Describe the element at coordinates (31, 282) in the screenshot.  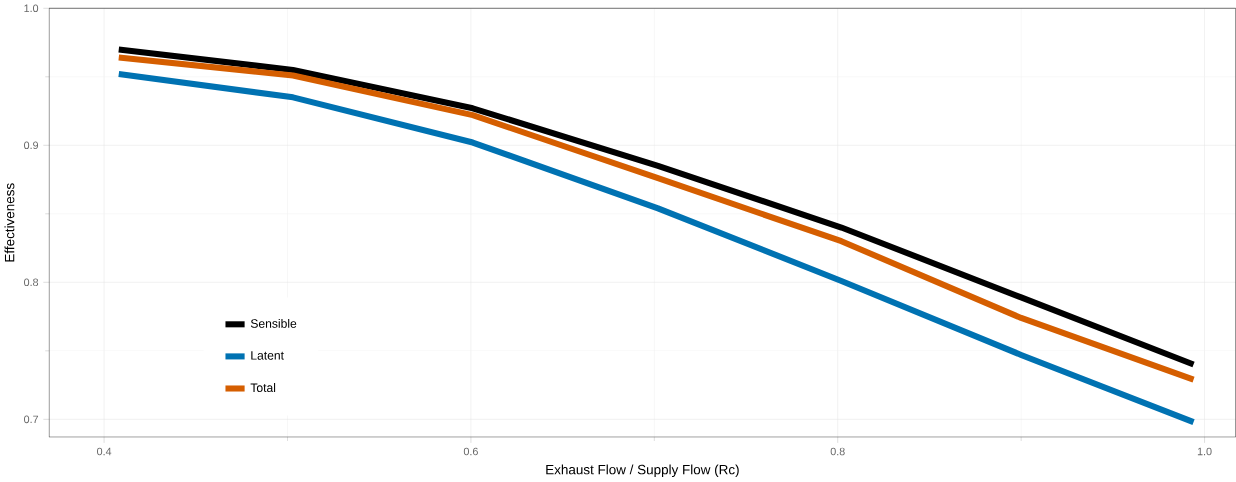
I see `y-tick-label: 0.8` at that location.